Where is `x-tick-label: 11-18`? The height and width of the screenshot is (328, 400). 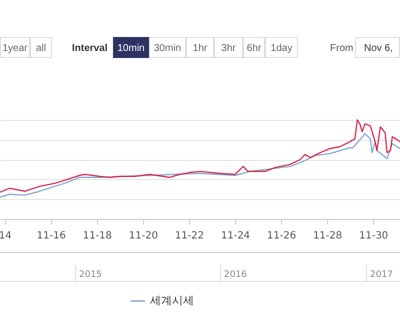 x-tick-label: 11-18 is located at coordinates (97, 236).